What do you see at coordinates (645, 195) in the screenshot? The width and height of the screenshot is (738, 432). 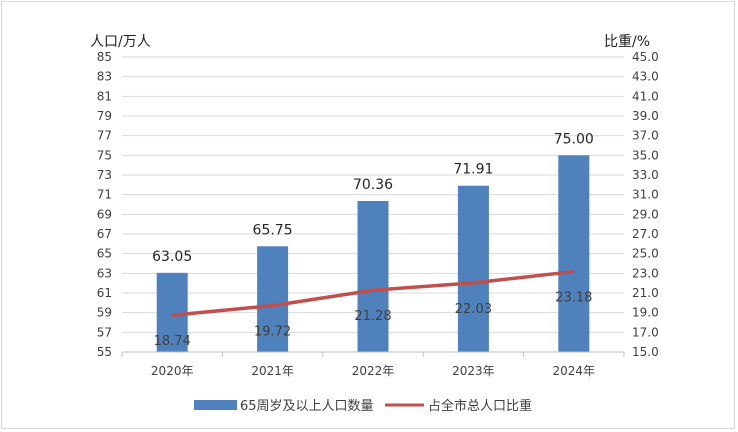 I see `right-tick-label: 31.0` at bounding box center [645, 195].